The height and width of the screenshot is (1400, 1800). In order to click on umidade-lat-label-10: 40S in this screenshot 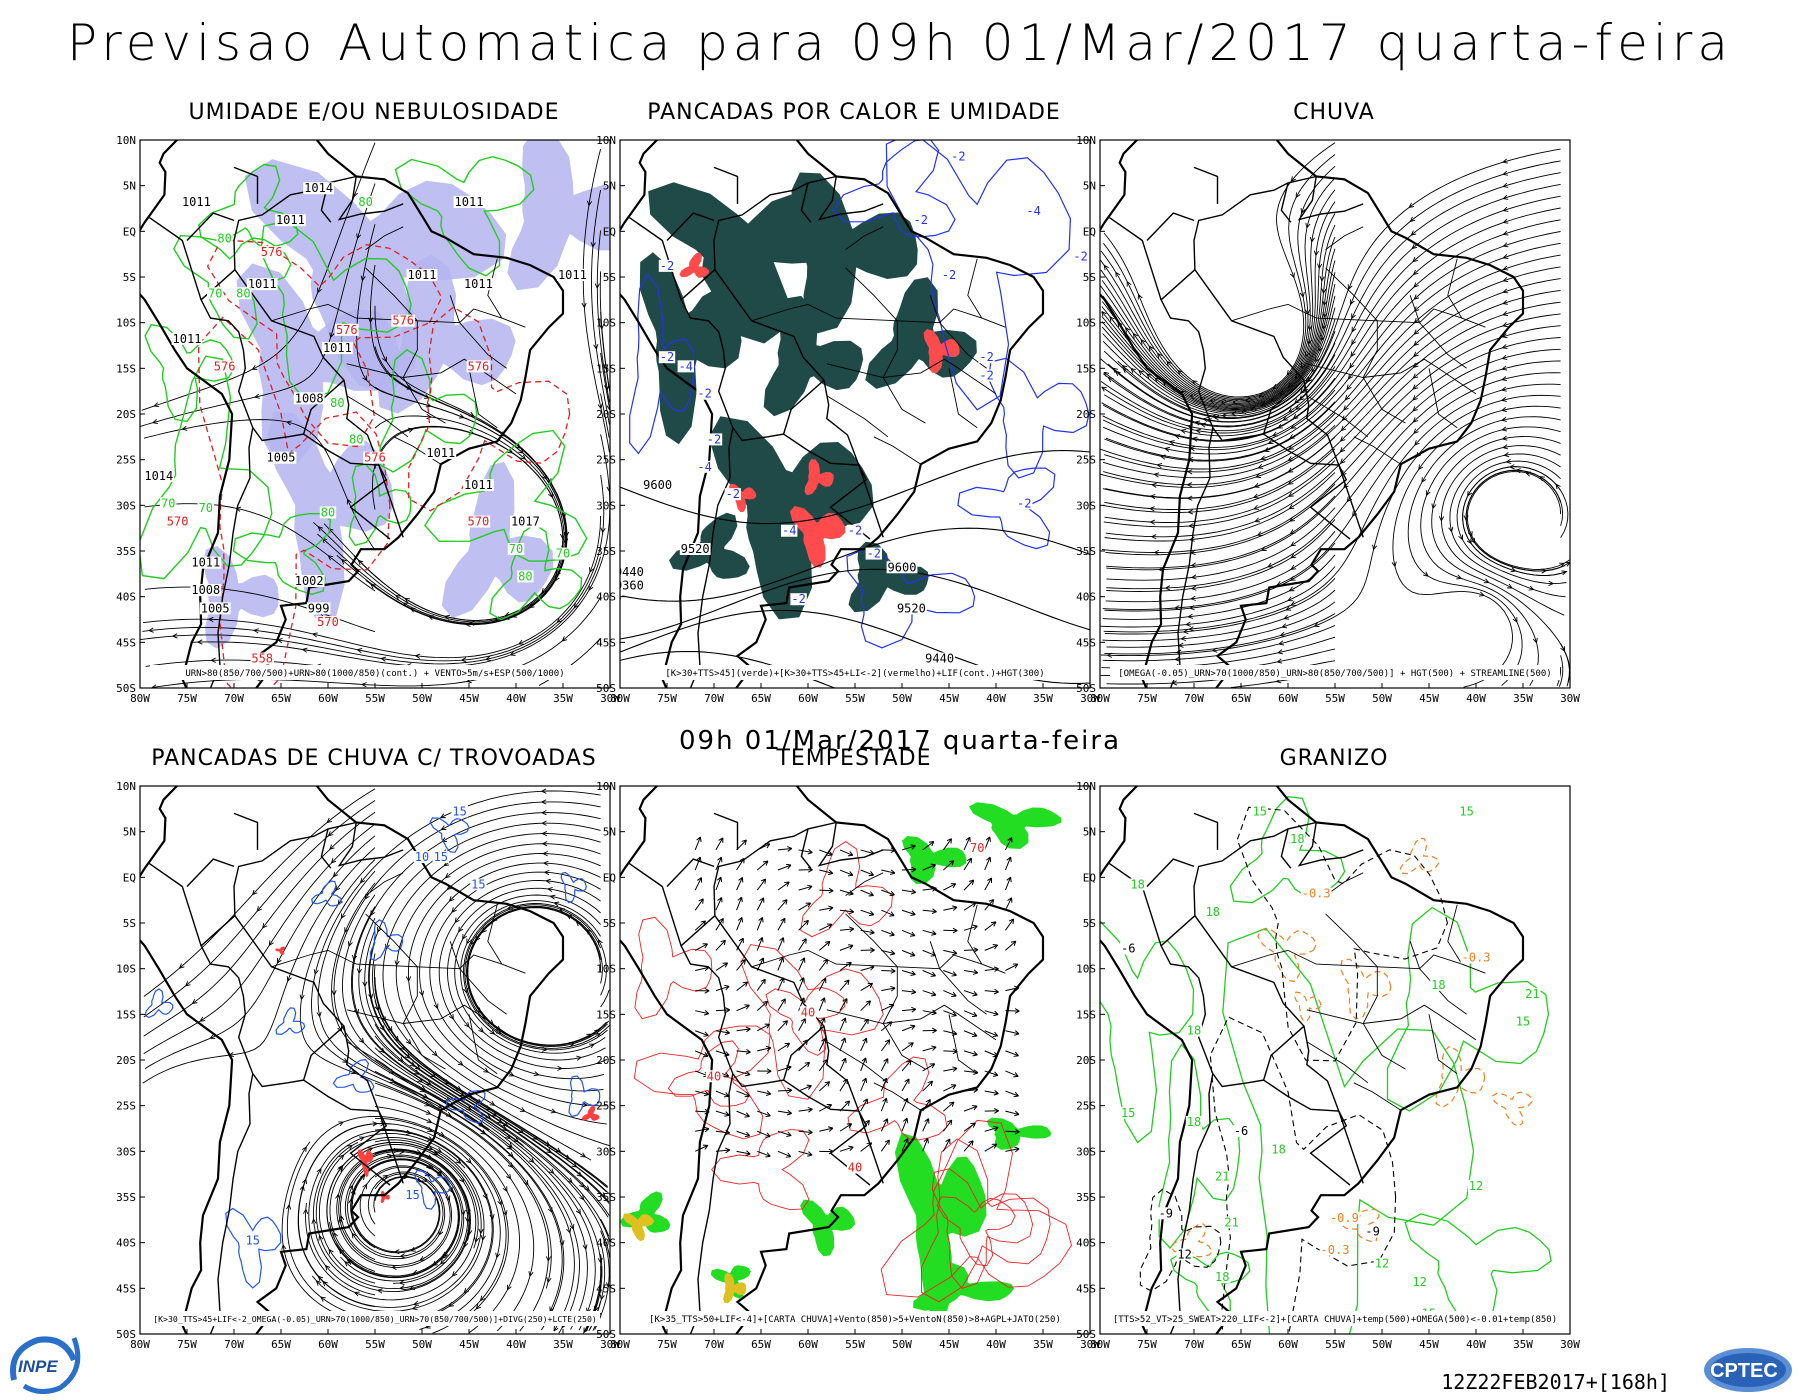, I will do `click(126, 597)`.